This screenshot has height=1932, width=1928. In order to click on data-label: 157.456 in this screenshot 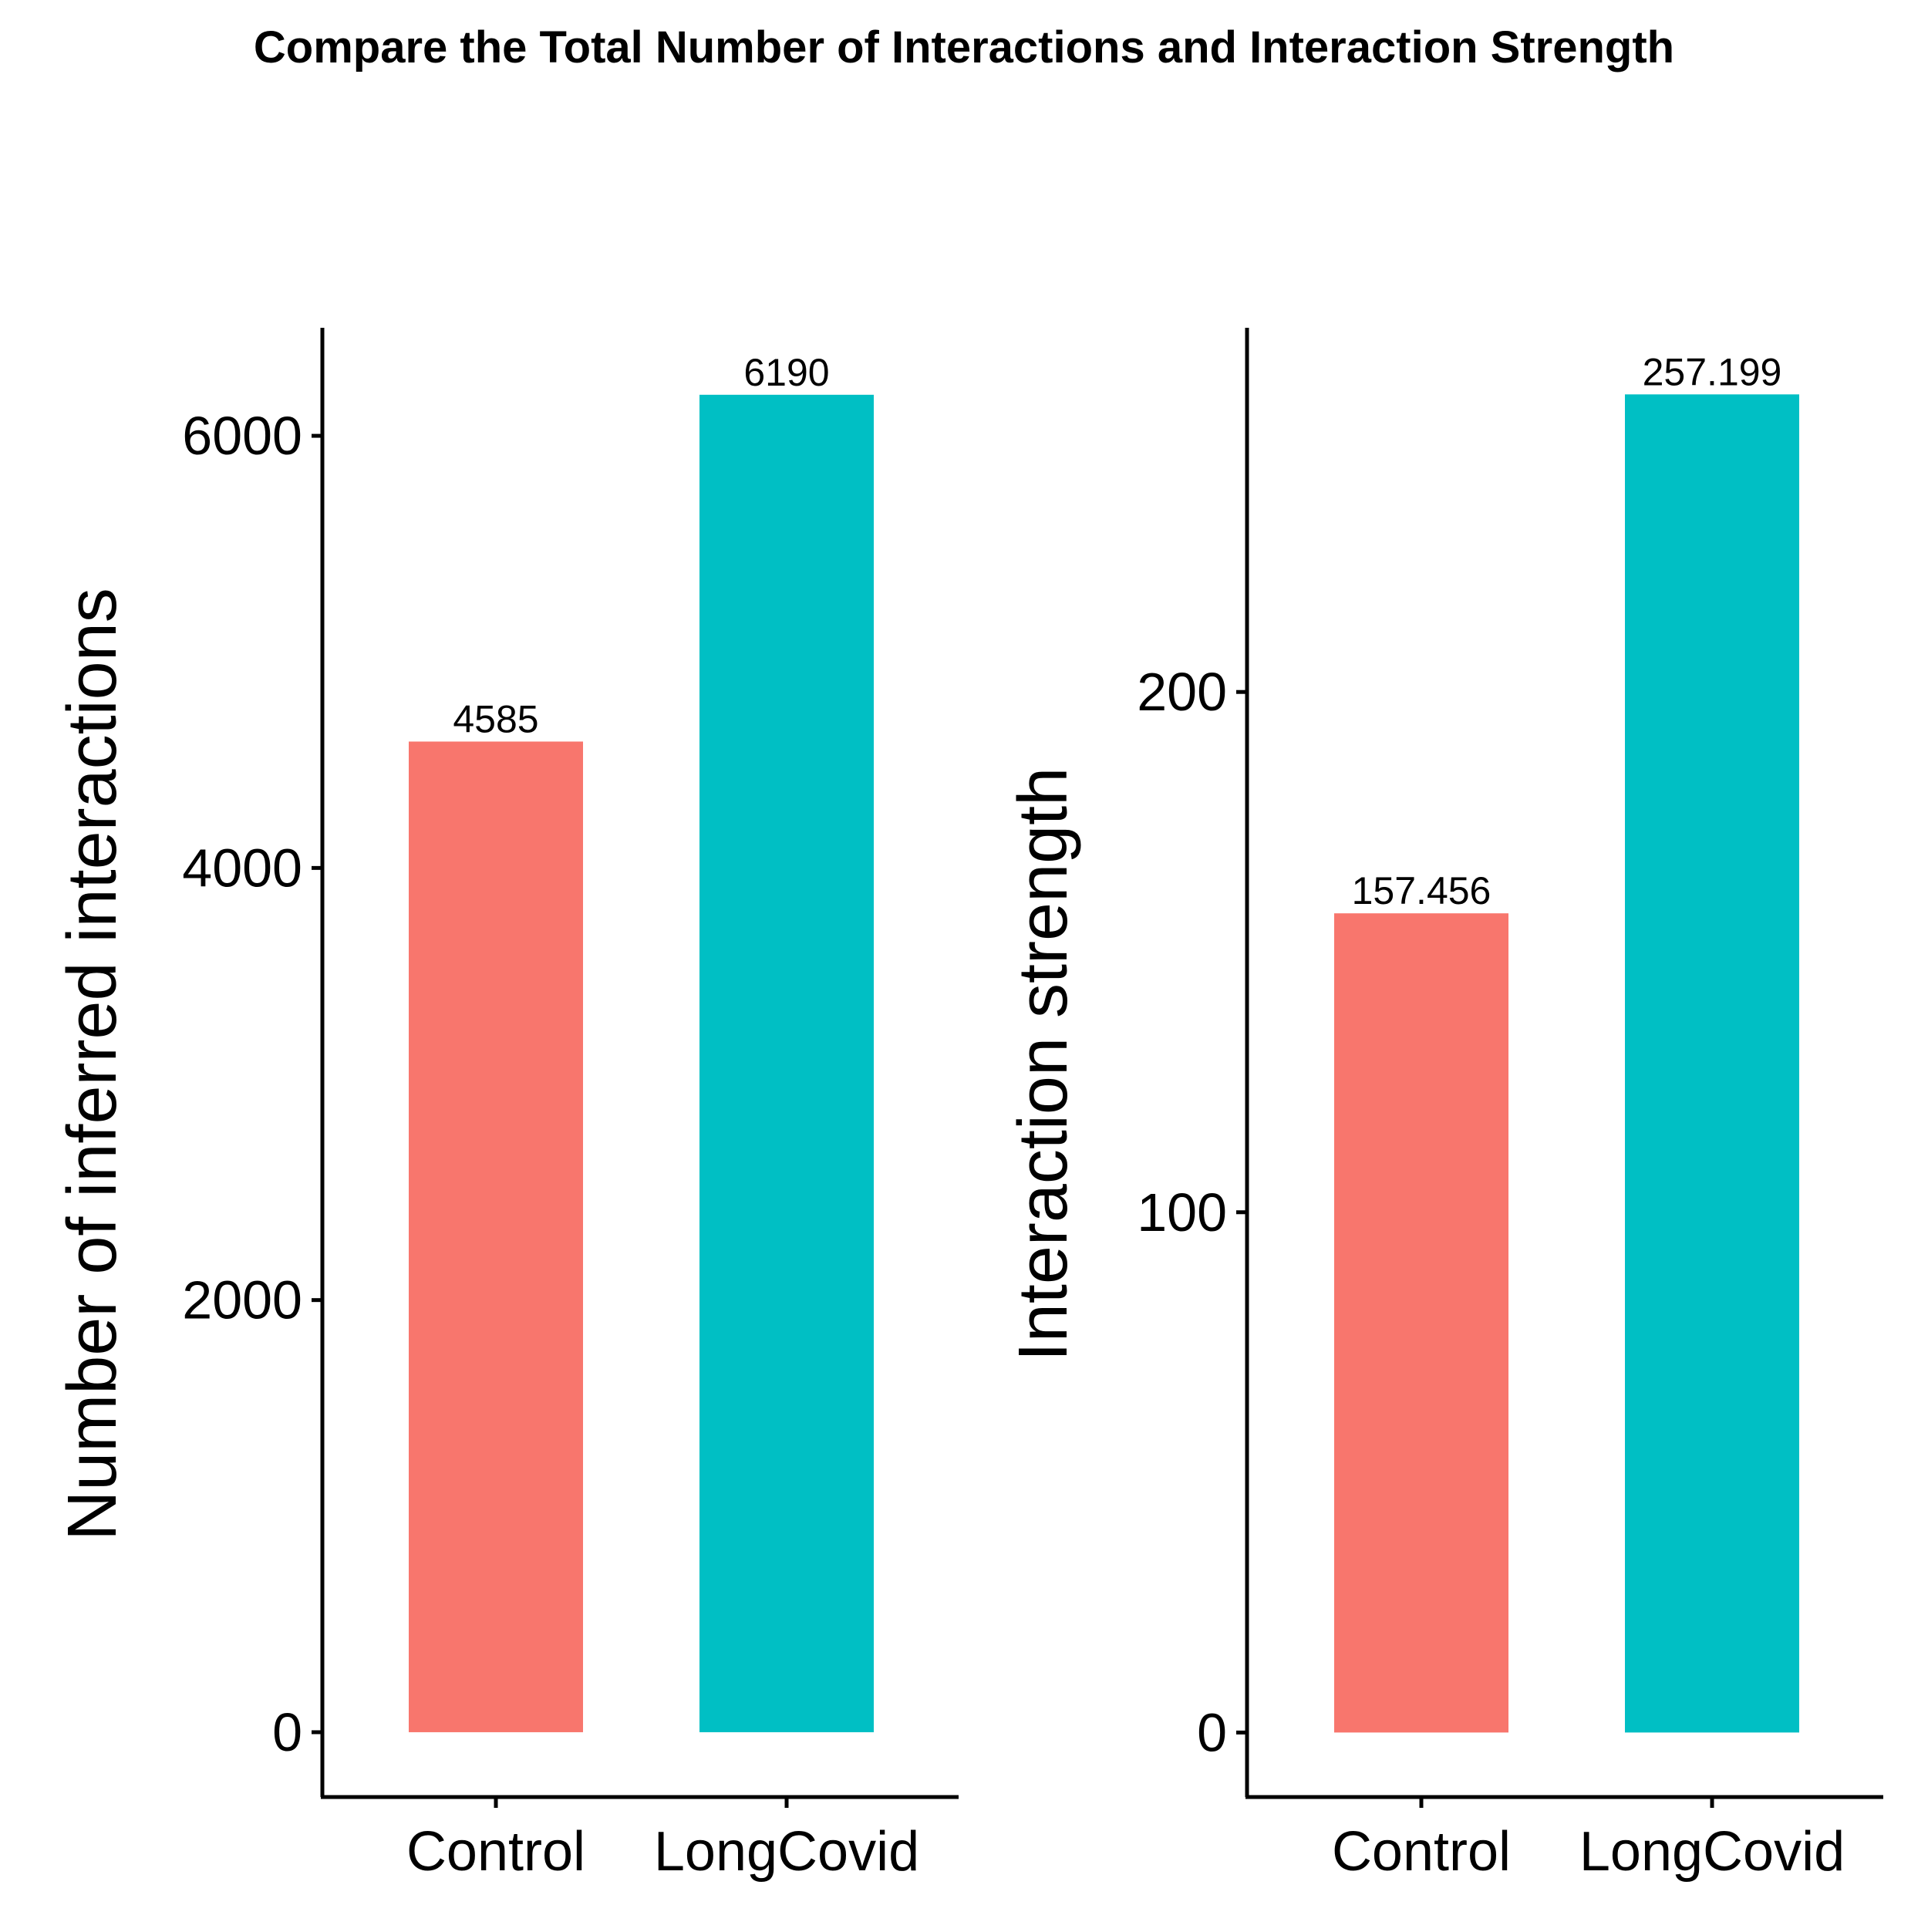, I will do `click(1422, 890)`.